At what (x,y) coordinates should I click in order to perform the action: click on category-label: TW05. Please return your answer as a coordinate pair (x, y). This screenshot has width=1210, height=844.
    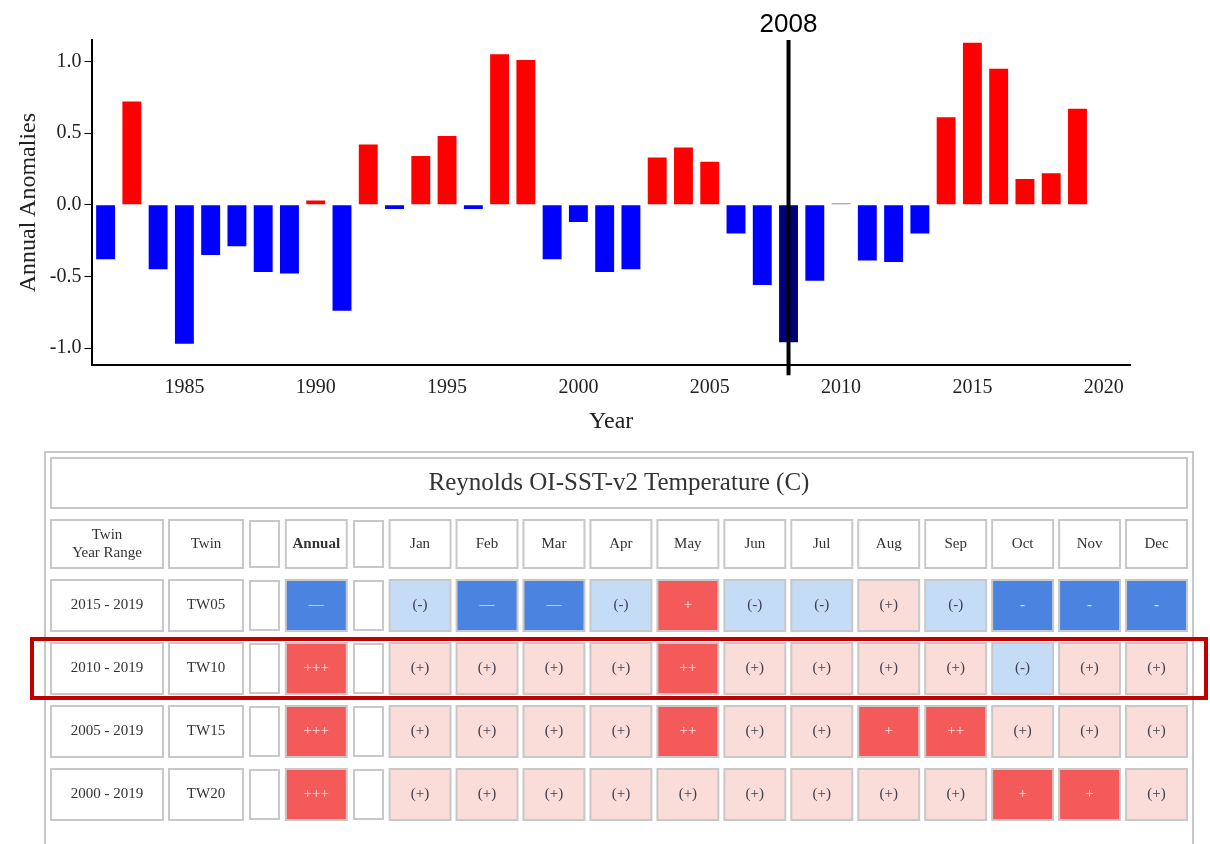
    Looking at the image, I should click on (206, 604).